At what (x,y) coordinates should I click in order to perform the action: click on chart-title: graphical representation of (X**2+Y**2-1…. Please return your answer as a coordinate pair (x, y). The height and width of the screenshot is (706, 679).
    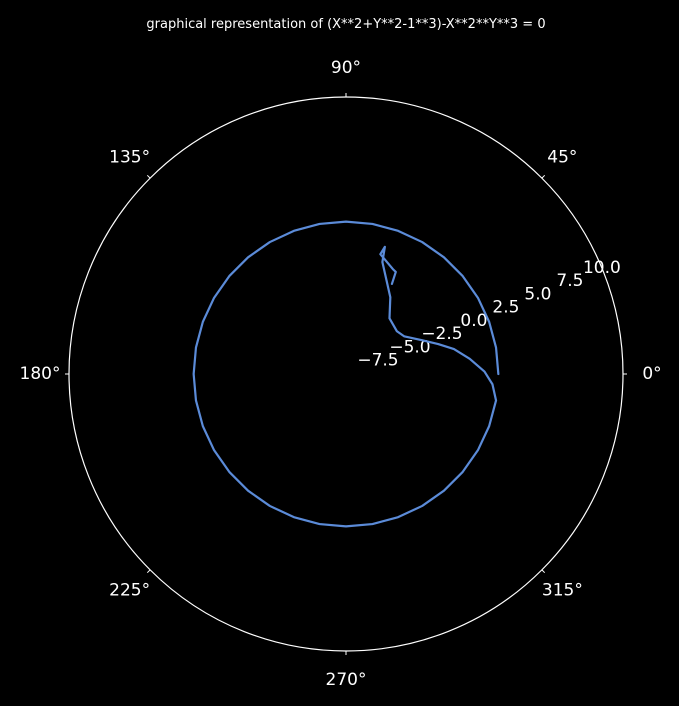
    Looking at the image, I should click on (345, 24).